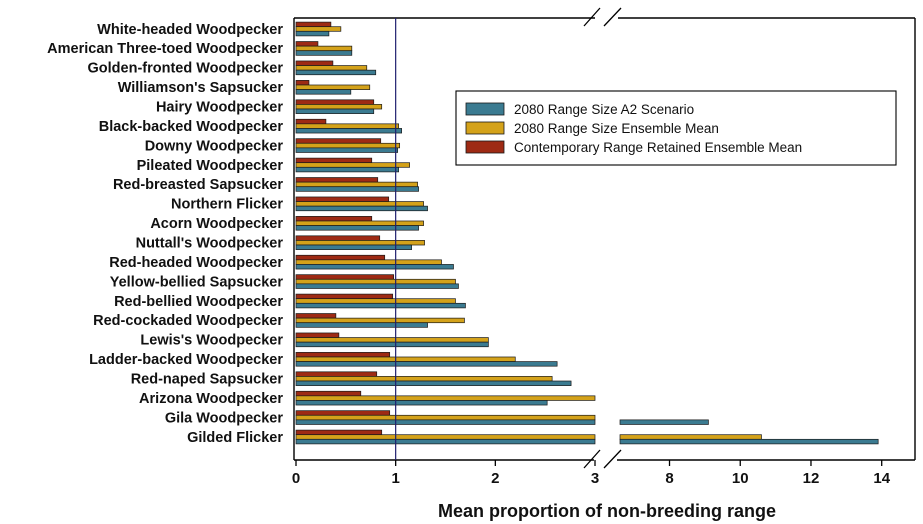 The image size is (923, 524). What do you see at coordinates (495, 478) in the screenshot?
I see `x-tick-label: 2` at bounding box center [495, 478].